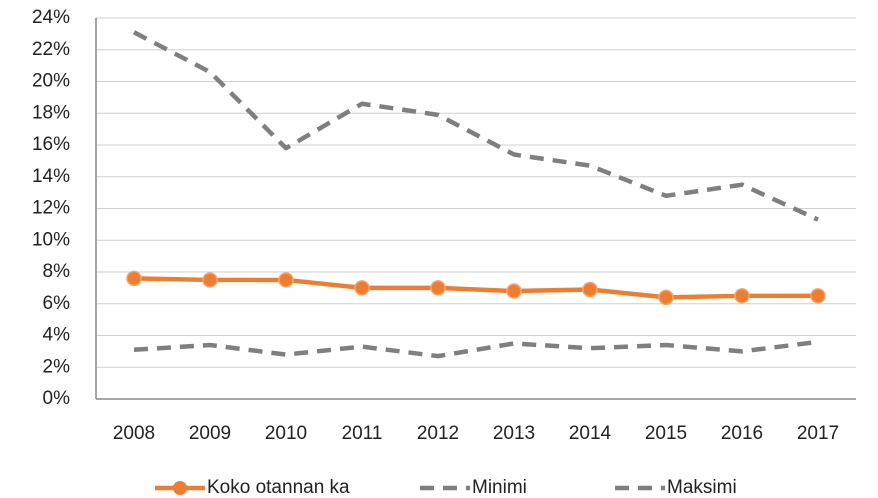 The width and height of the screenshot is (878, 498). What do you see at coordinates (51, 81) in the screenshot?
I see `y-tick-label: 20%` at bounding box center [51, 81].